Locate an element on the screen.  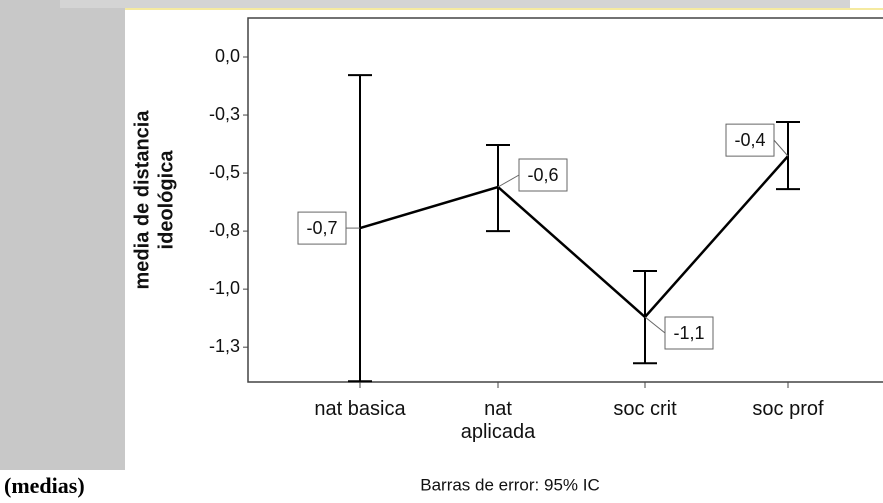
value-label: -1,1 is located at coordinates (688, 333).